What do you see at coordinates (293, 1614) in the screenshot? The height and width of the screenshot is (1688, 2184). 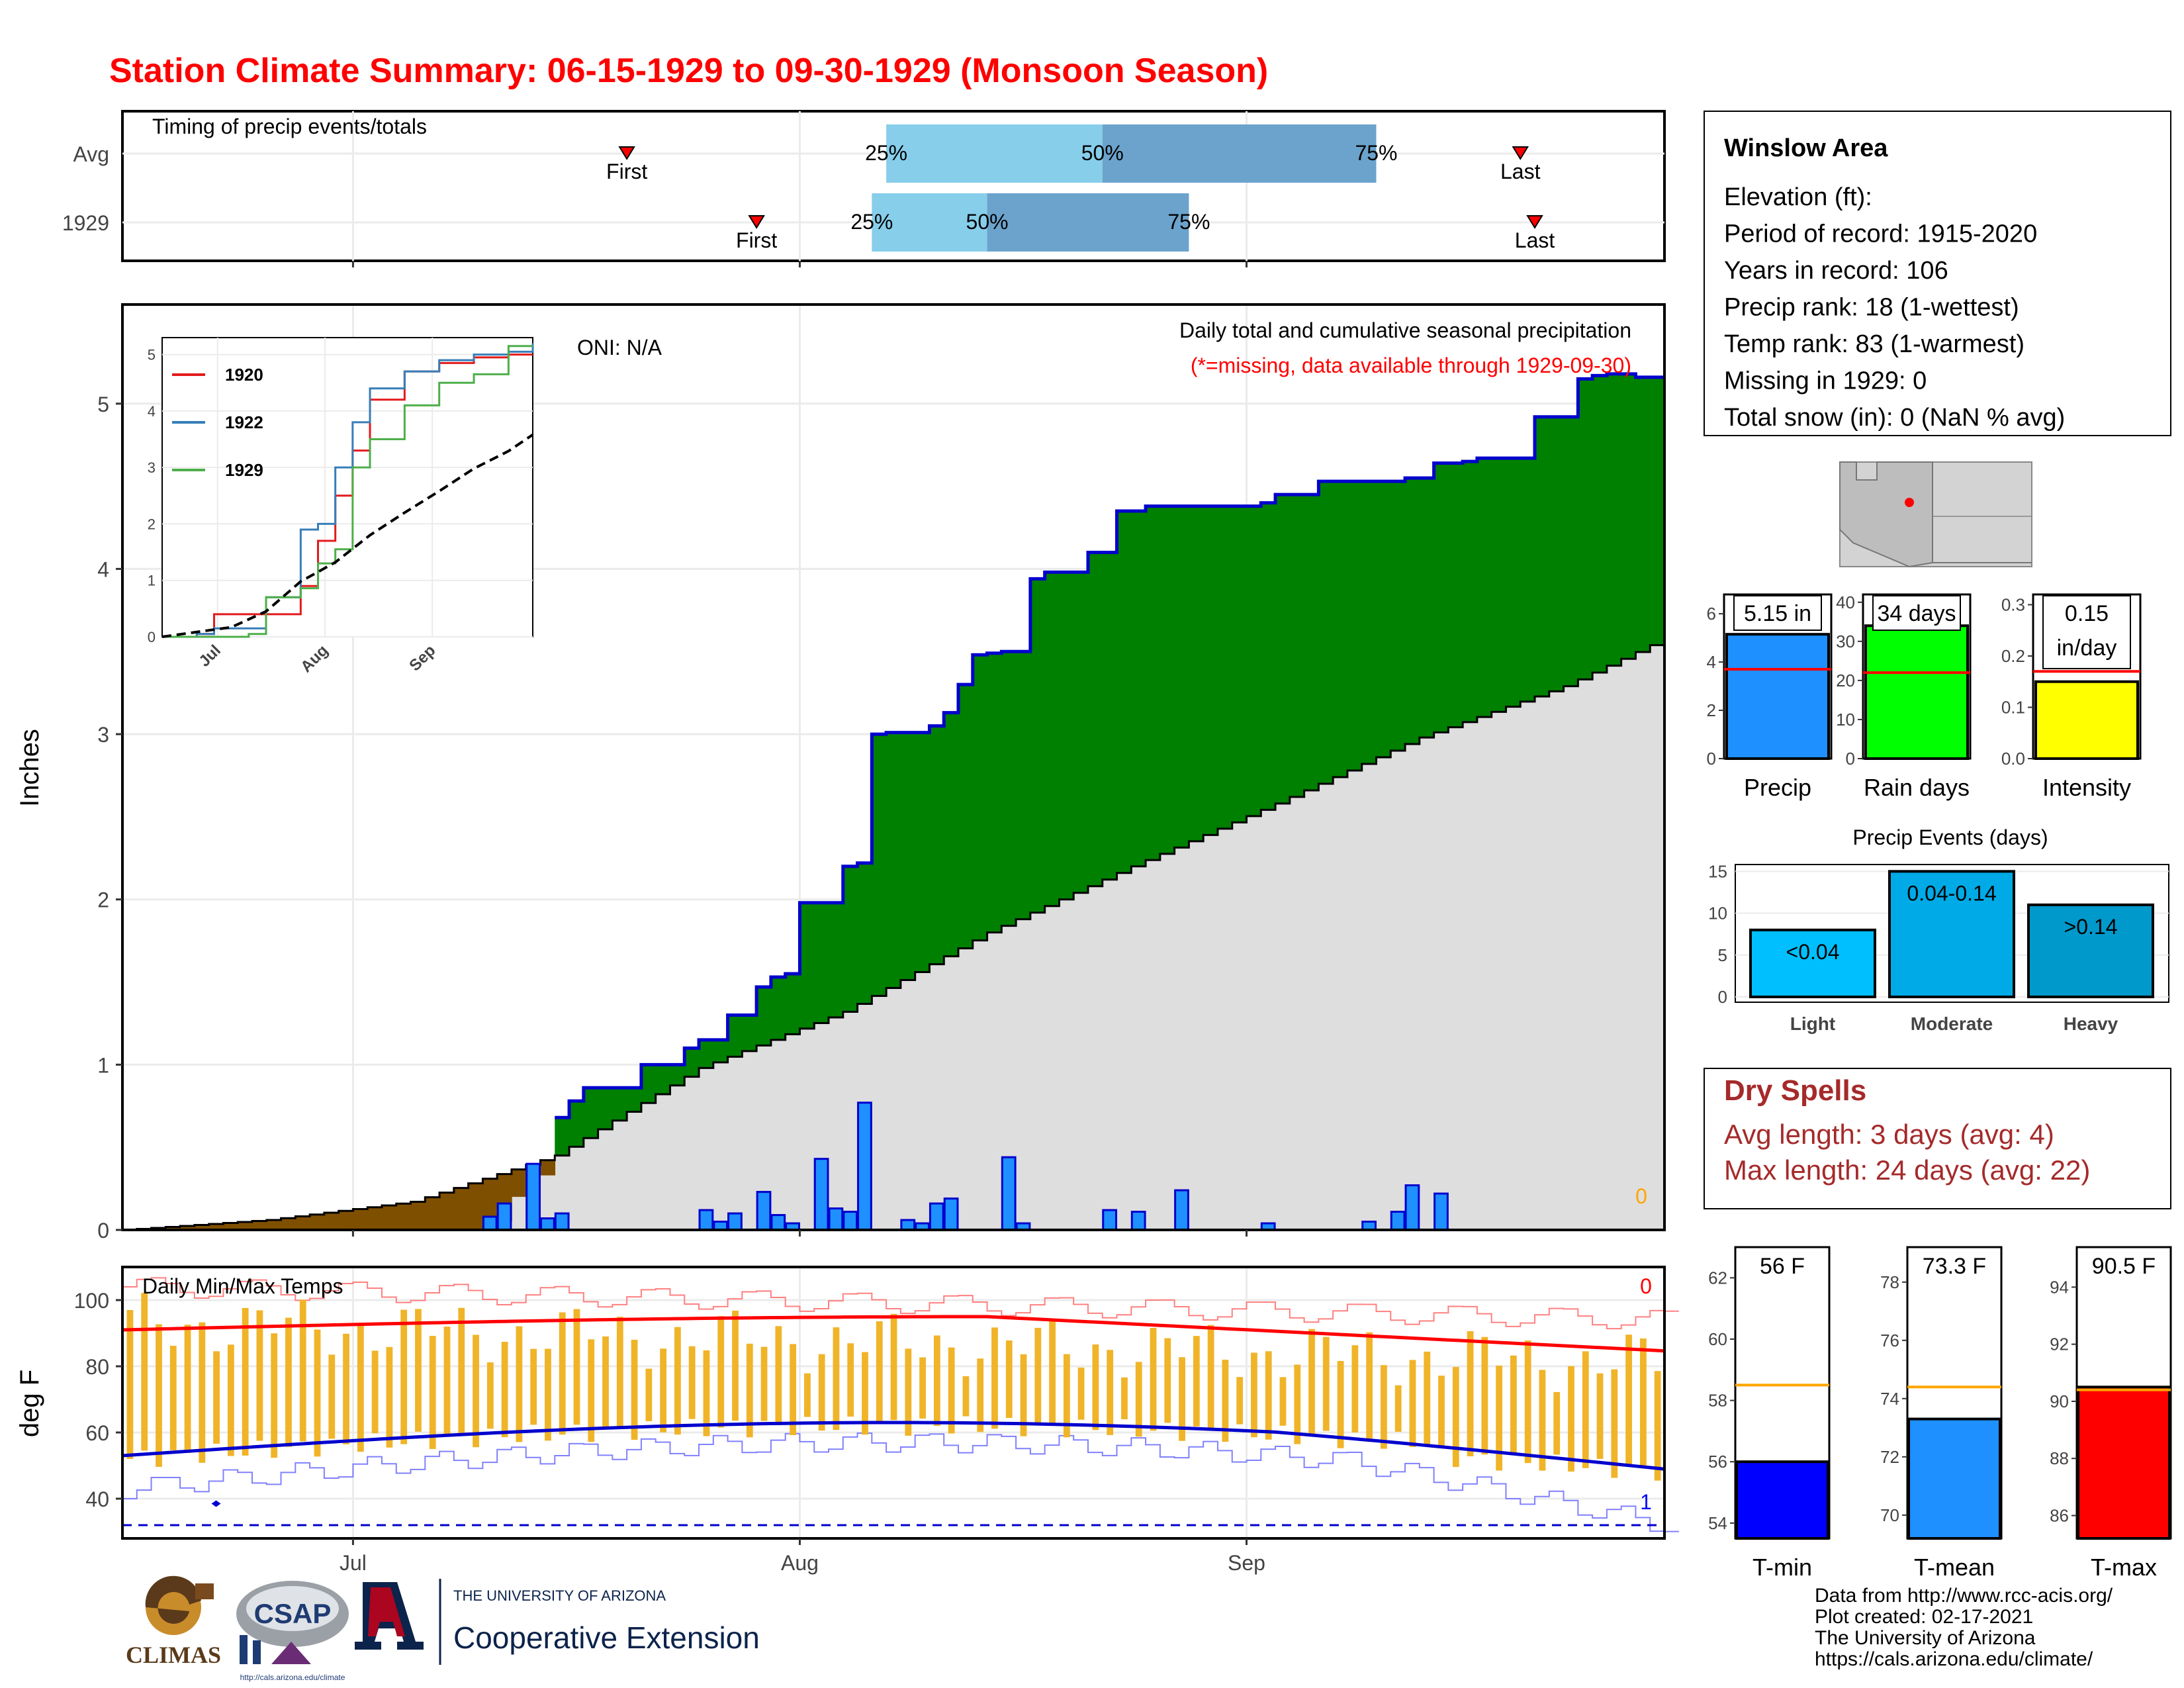 I see `csap-logo-text: CSAP` at bounding box center [293, 1614].